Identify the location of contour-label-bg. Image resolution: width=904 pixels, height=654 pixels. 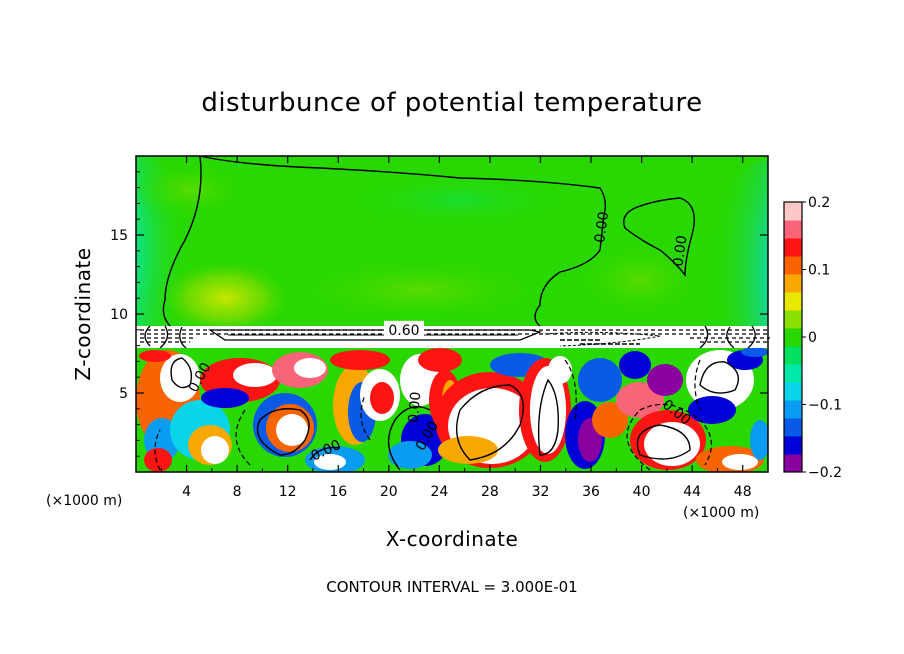
(403, 329).